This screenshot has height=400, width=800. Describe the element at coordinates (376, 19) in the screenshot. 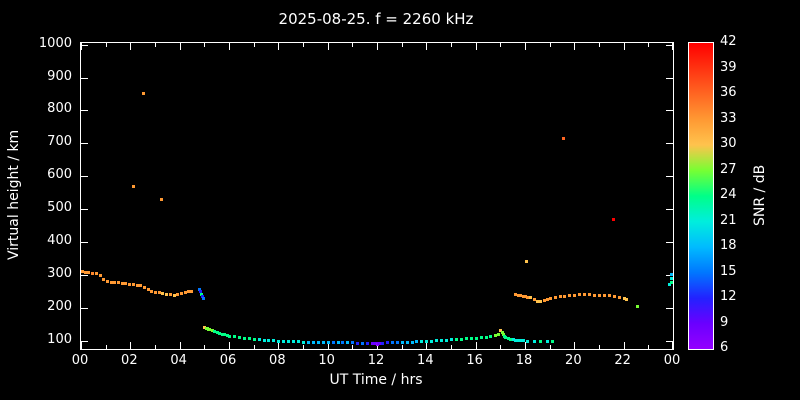

I see `chart-title: 2025-08-25. f = 2260 kHz` at that location.